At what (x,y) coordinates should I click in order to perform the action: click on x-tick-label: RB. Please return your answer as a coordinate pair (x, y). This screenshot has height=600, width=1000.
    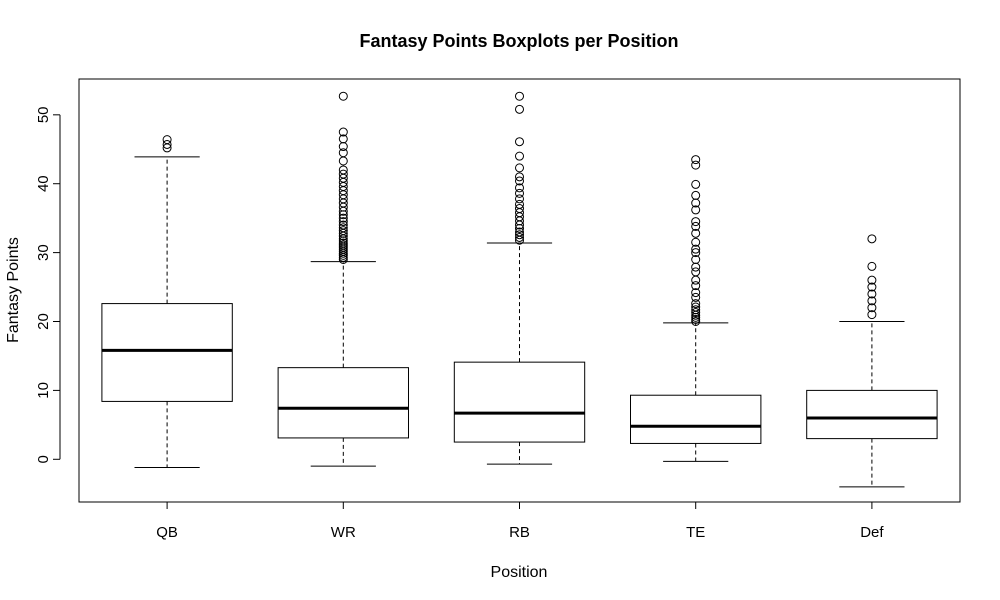
    Looking at the image, I should click on (519, 532).